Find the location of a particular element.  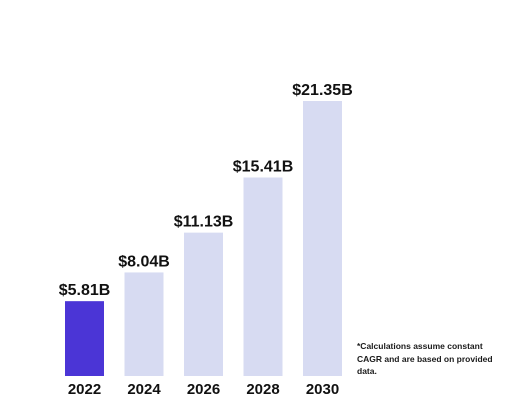

data-label-2026: $11.13B is located at coordinates (204, 222).